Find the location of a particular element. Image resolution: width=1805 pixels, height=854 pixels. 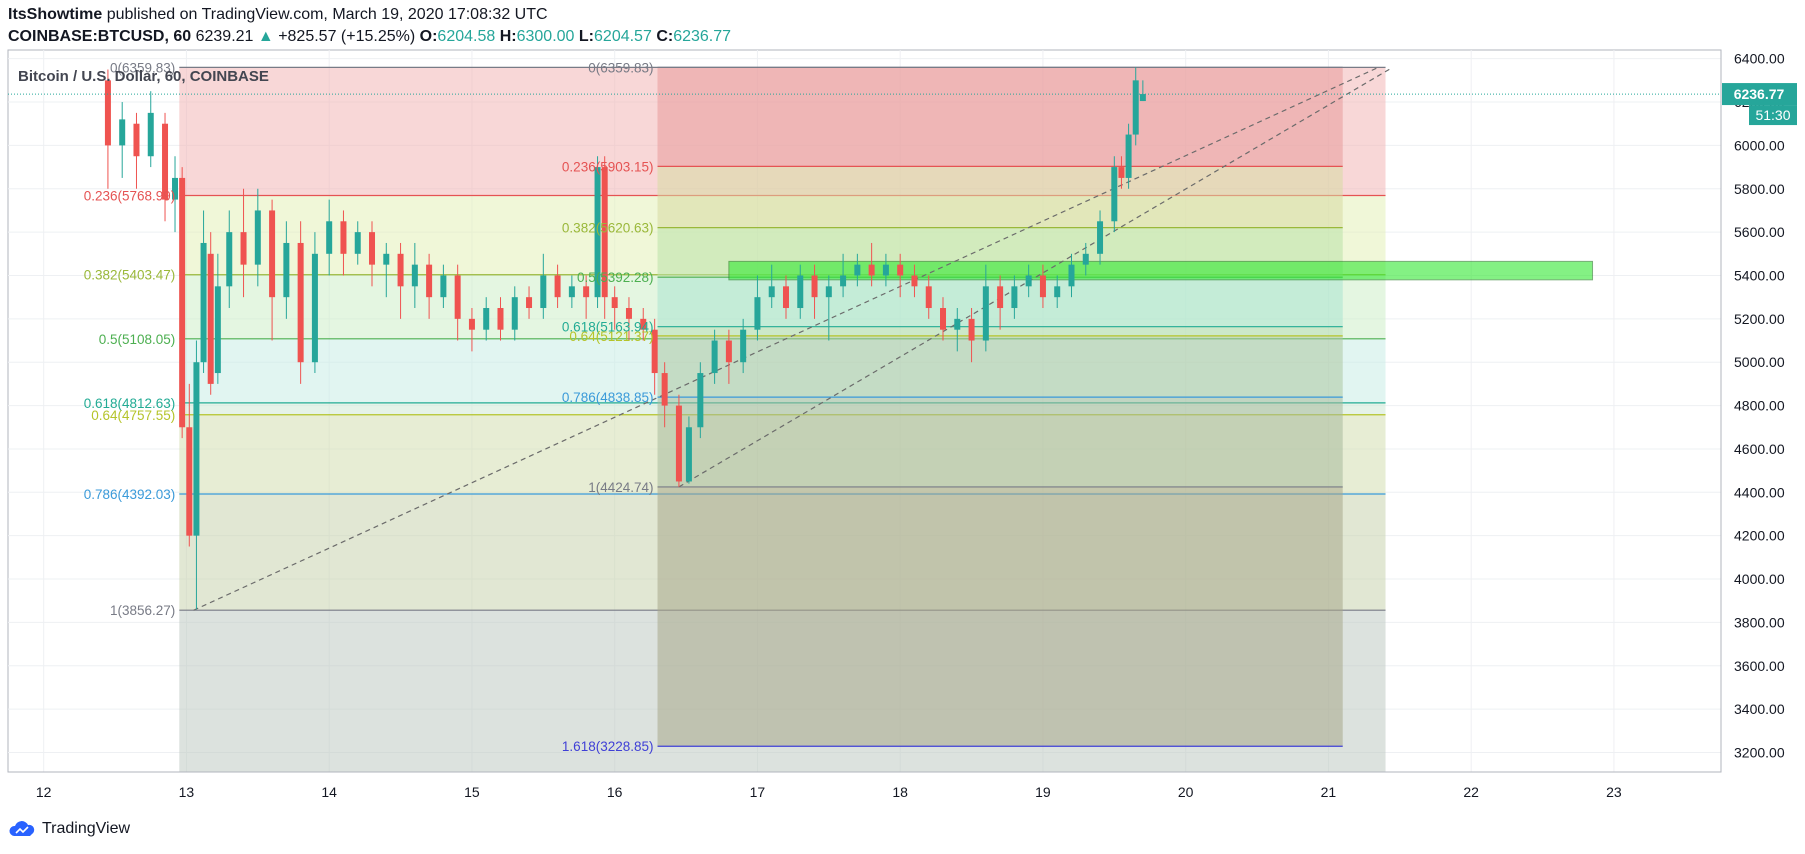

x-tick-label: 13 is located at coordinates (187, 792).